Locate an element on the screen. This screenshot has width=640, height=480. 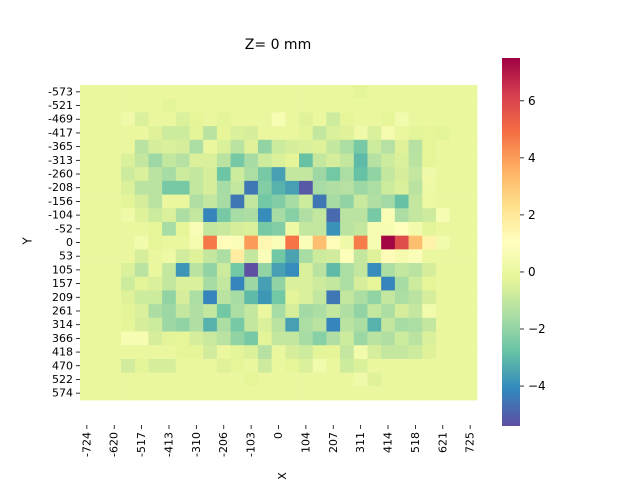
y-tick-label: 157 is located at coordinates (62, 283).